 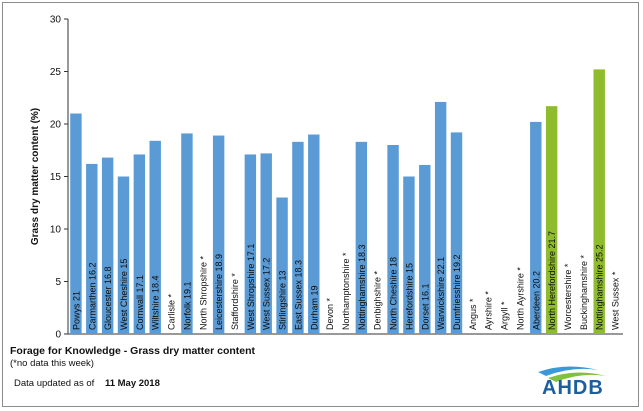 I want to click on bar-label: West Sussex 17.2, so click(x=267, y=294).